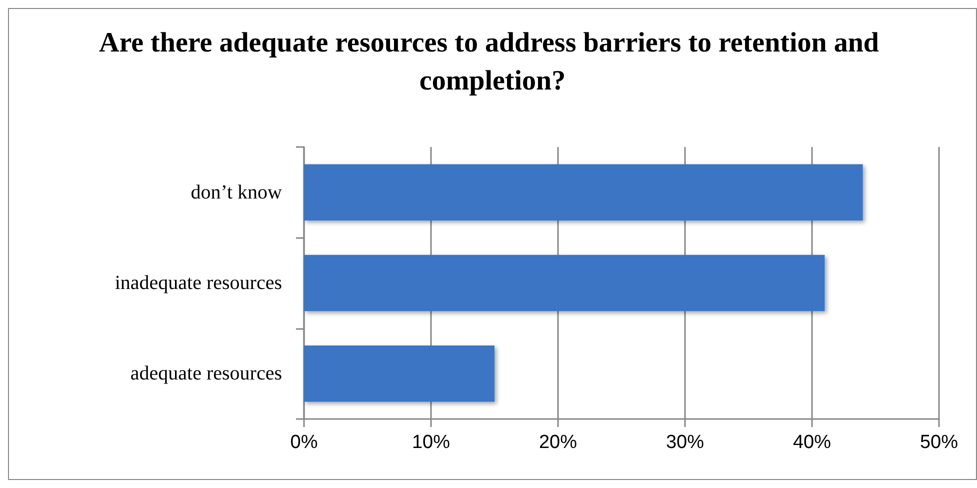 This screenshot has height=488, width=977. Describe the element at coordinates (939, 442) in the screenshot. I see `x-tick-label: 50%` at that location.